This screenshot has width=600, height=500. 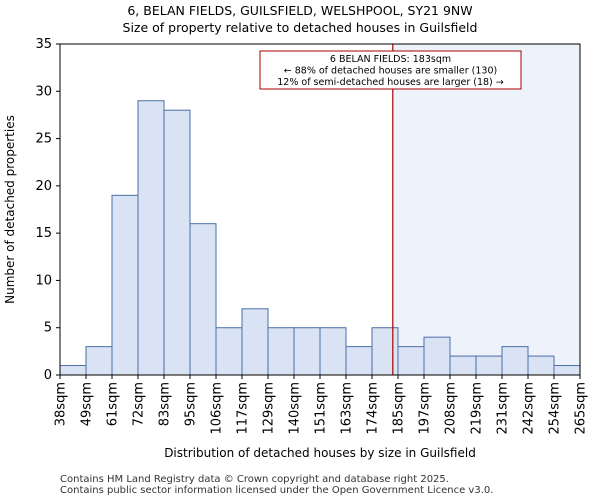 What do you see at coordinates (43, 44) in the screenshot?
I see `y-tick-label: 35` at bounding box center [43, 44].